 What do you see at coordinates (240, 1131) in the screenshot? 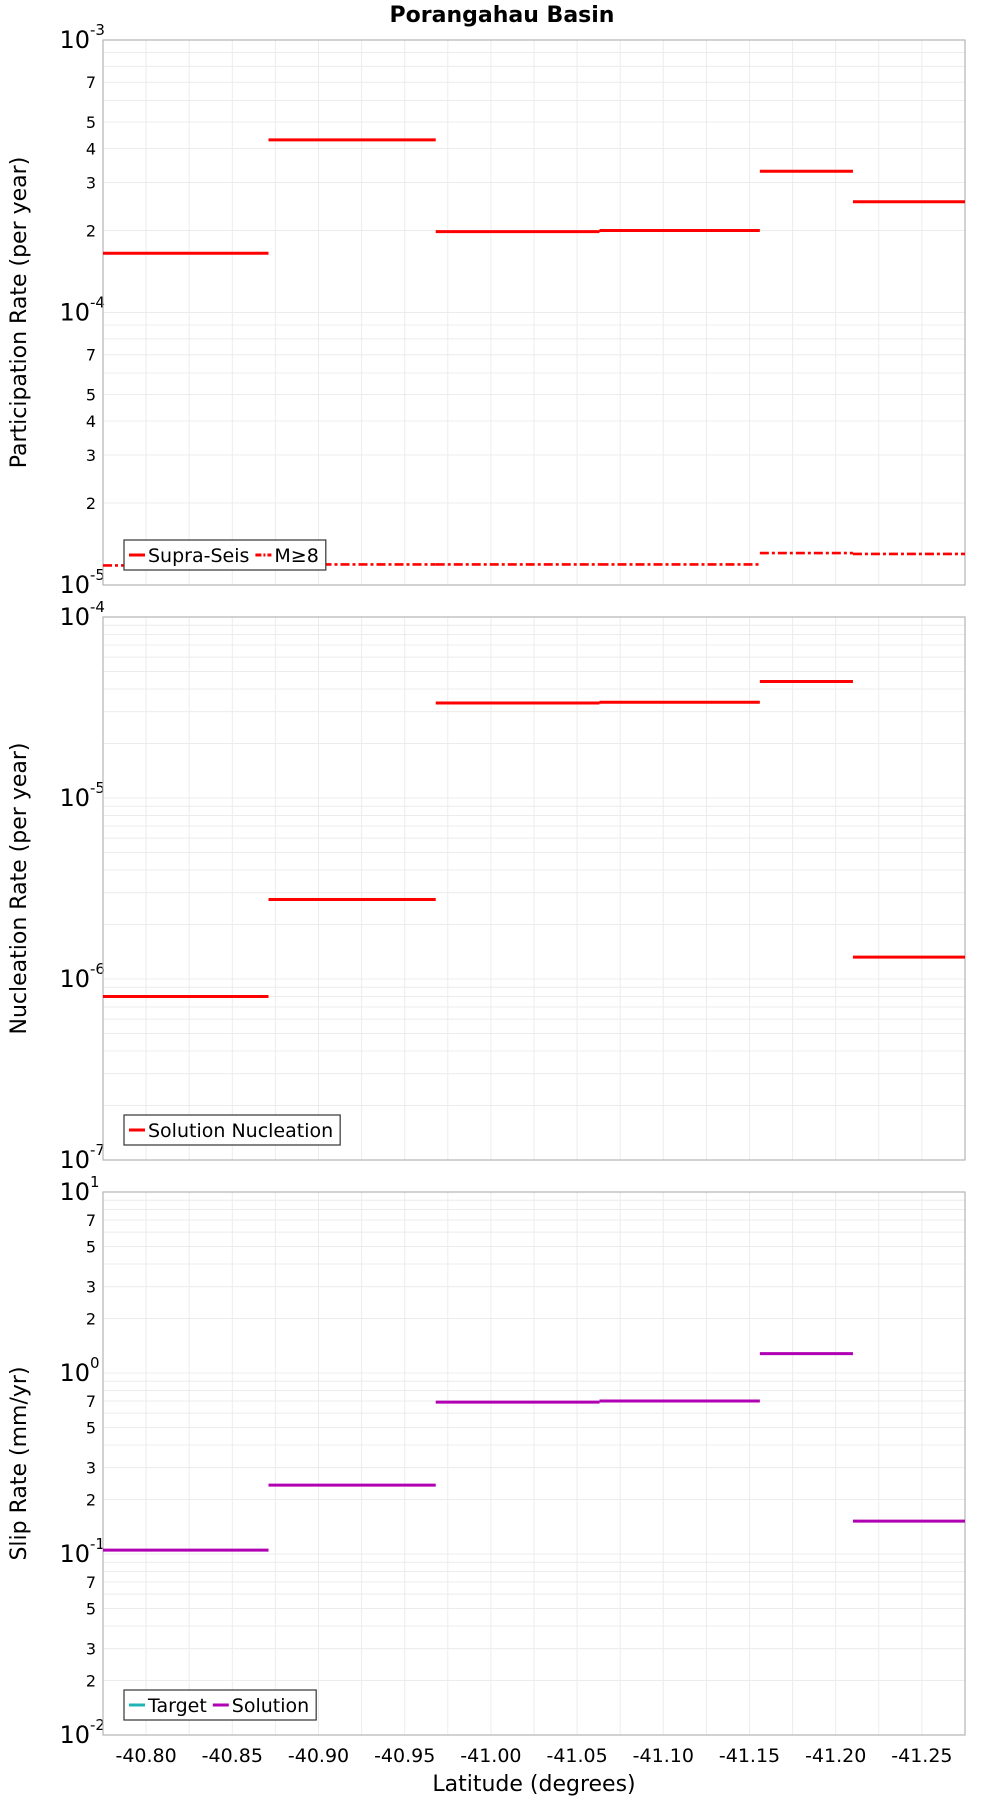
I see `legend-label: Solution Nucleation` at bounding box center [240, 1131].